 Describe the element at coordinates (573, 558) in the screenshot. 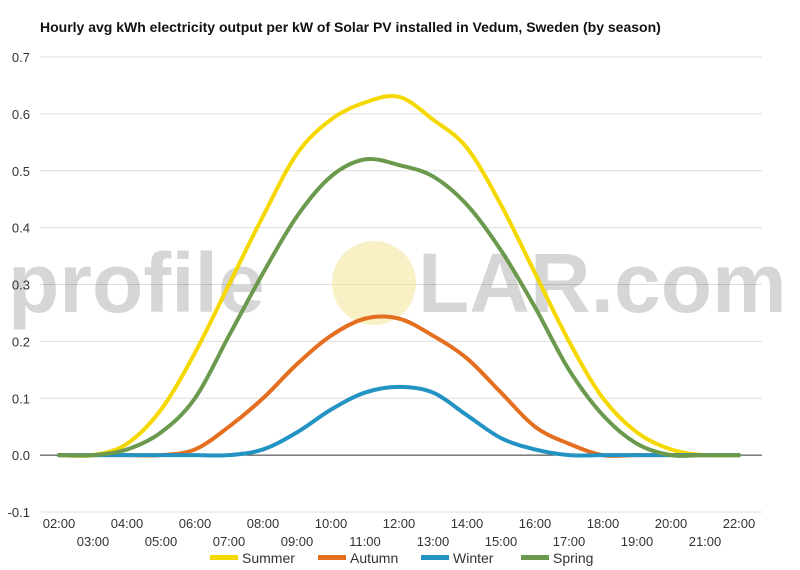

I see `legend-label: Spring` at that location.